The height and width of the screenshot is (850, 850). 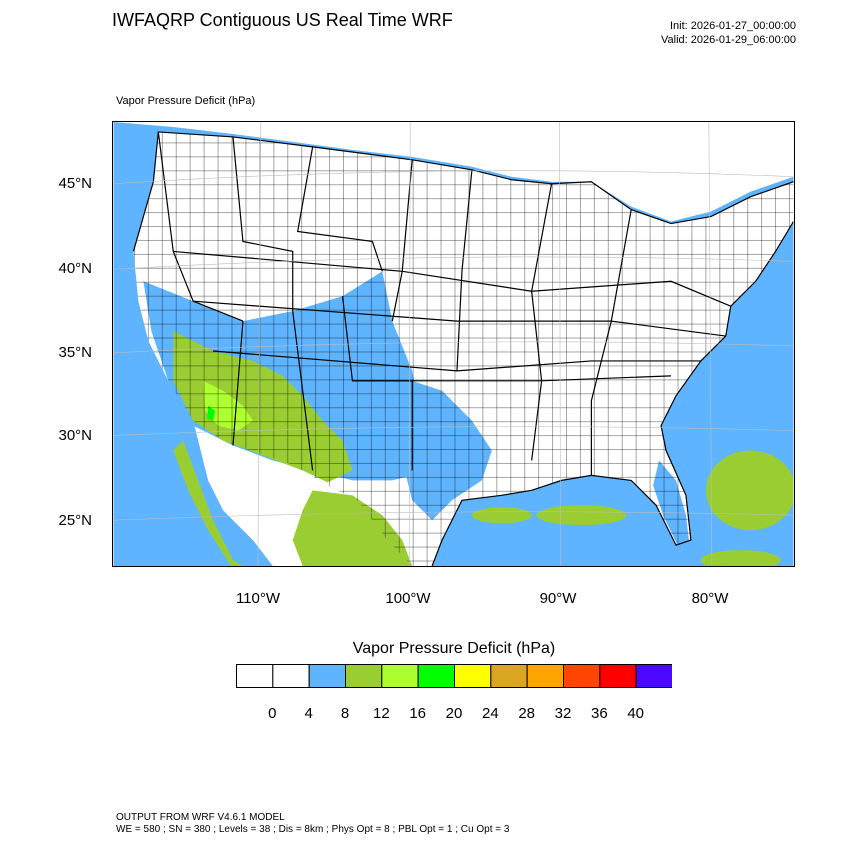 I want to click on baja-land, so click(x=208, y=503).